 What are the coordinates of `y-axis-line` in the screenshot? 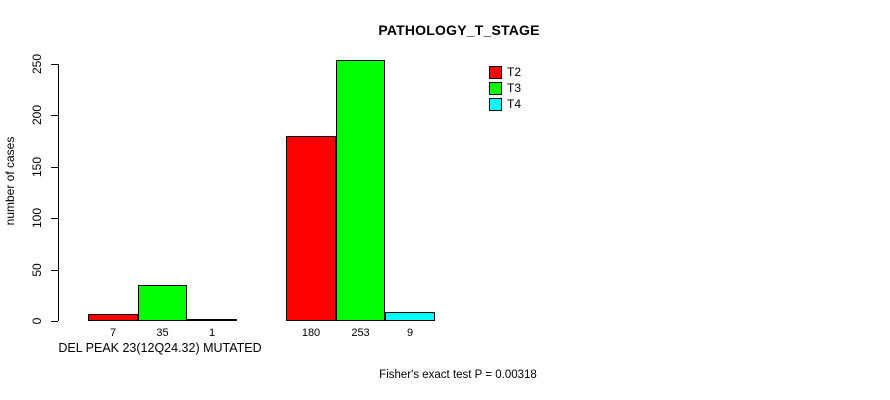 It's located at (58, 192).